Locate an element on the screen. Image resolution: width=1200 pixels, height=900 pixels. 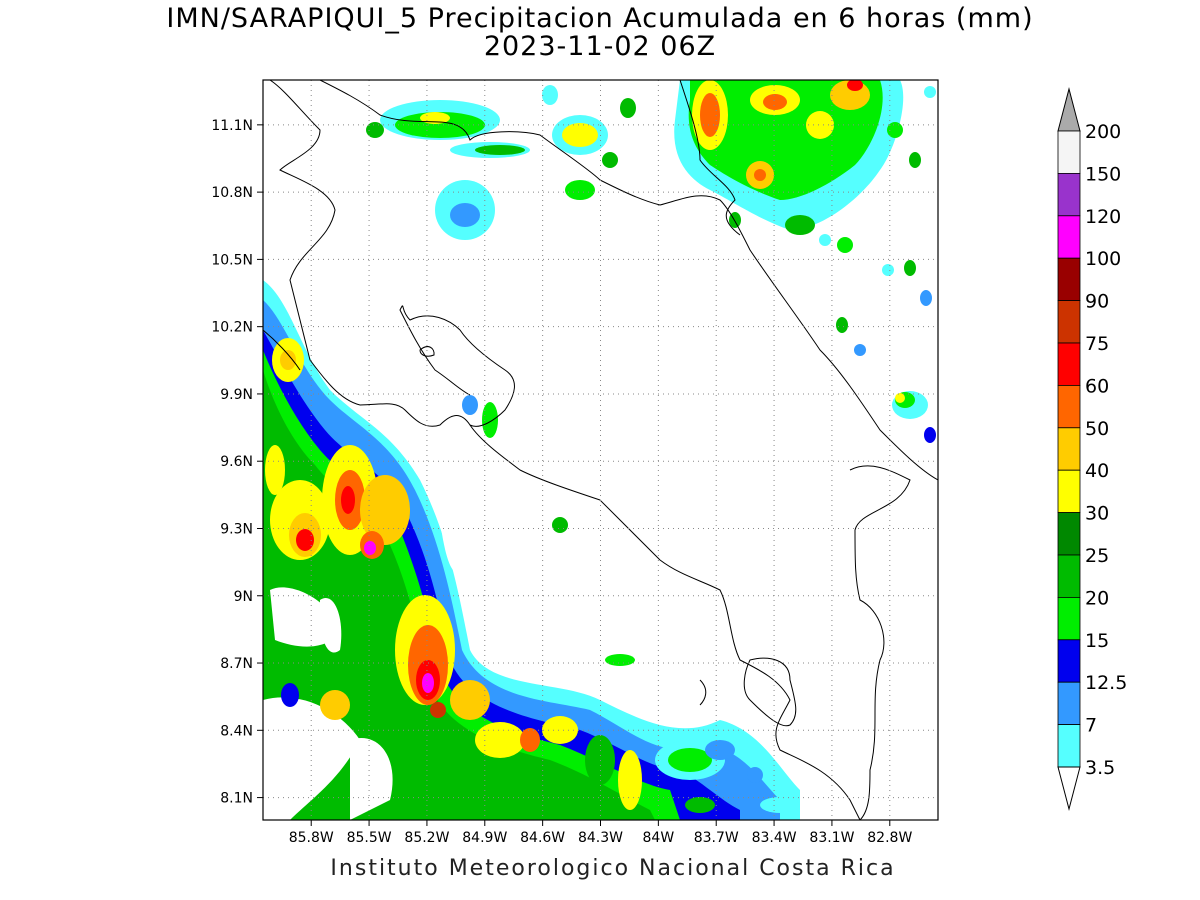
colorbar-label: 12.5 is located at coordinates (1106, 683).